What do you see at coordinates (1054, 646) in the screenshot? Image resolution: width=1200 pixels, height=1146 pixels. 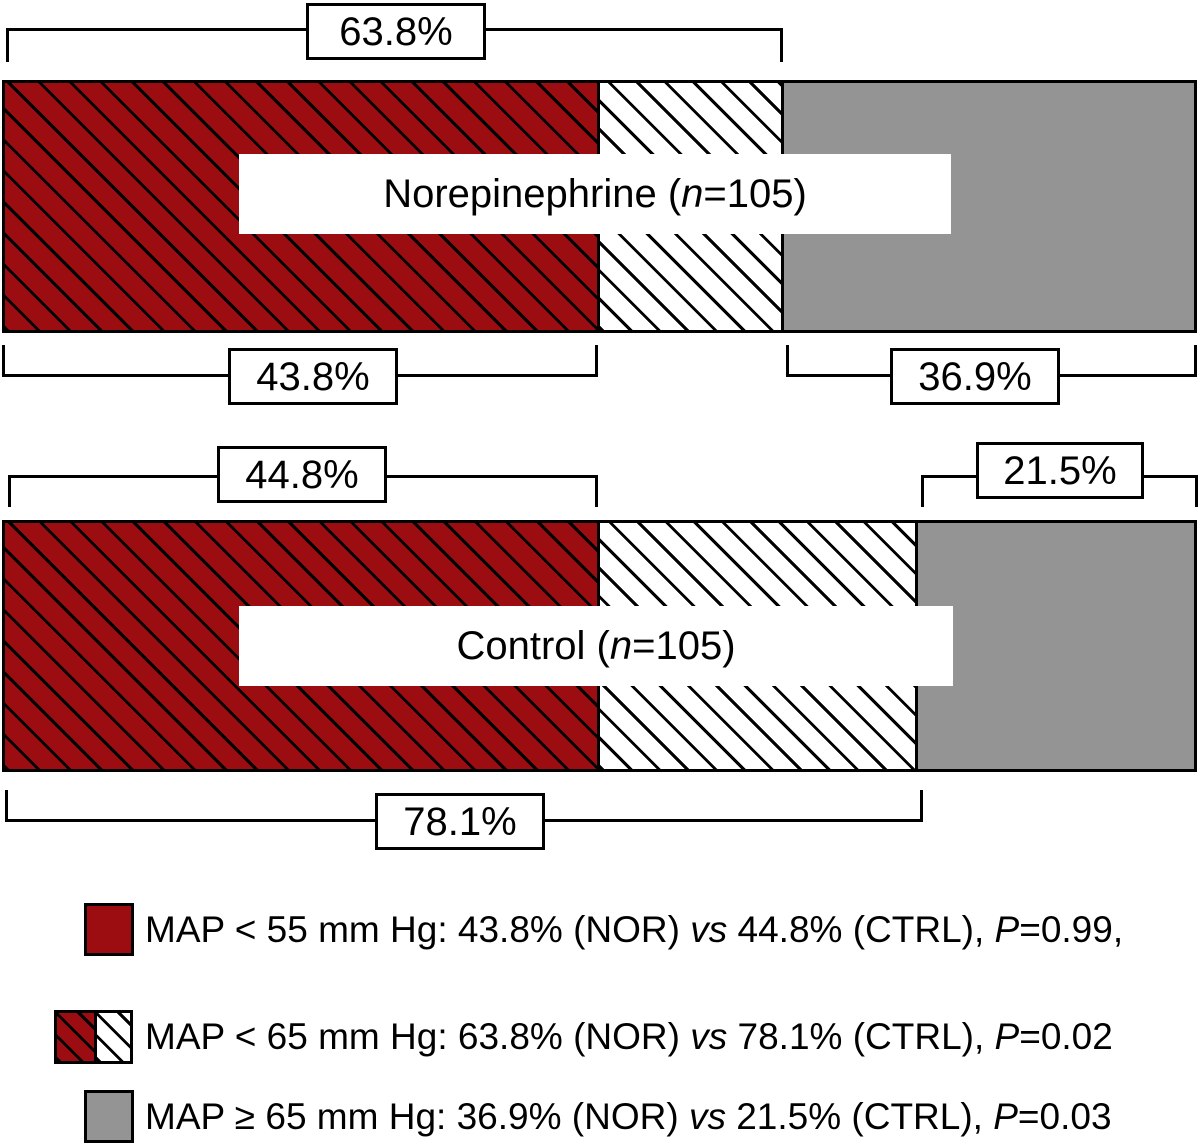 I see `segment-ctrl-map-ge65` at bounding box center [1054, 646].